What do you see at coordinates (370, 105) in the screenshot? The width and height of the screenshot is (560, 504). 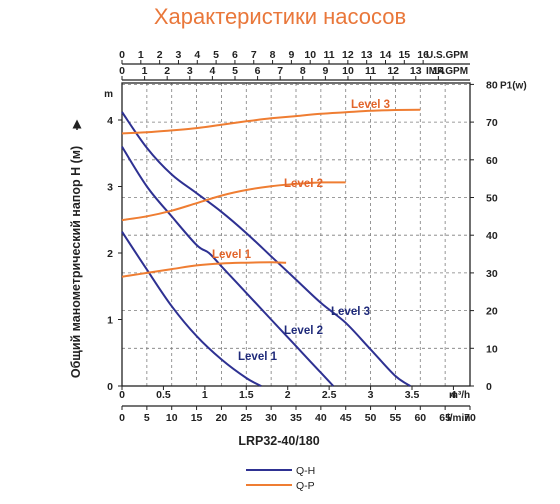 I see `qp-label-level-3: Level 3` at bounding box center [370, 105].